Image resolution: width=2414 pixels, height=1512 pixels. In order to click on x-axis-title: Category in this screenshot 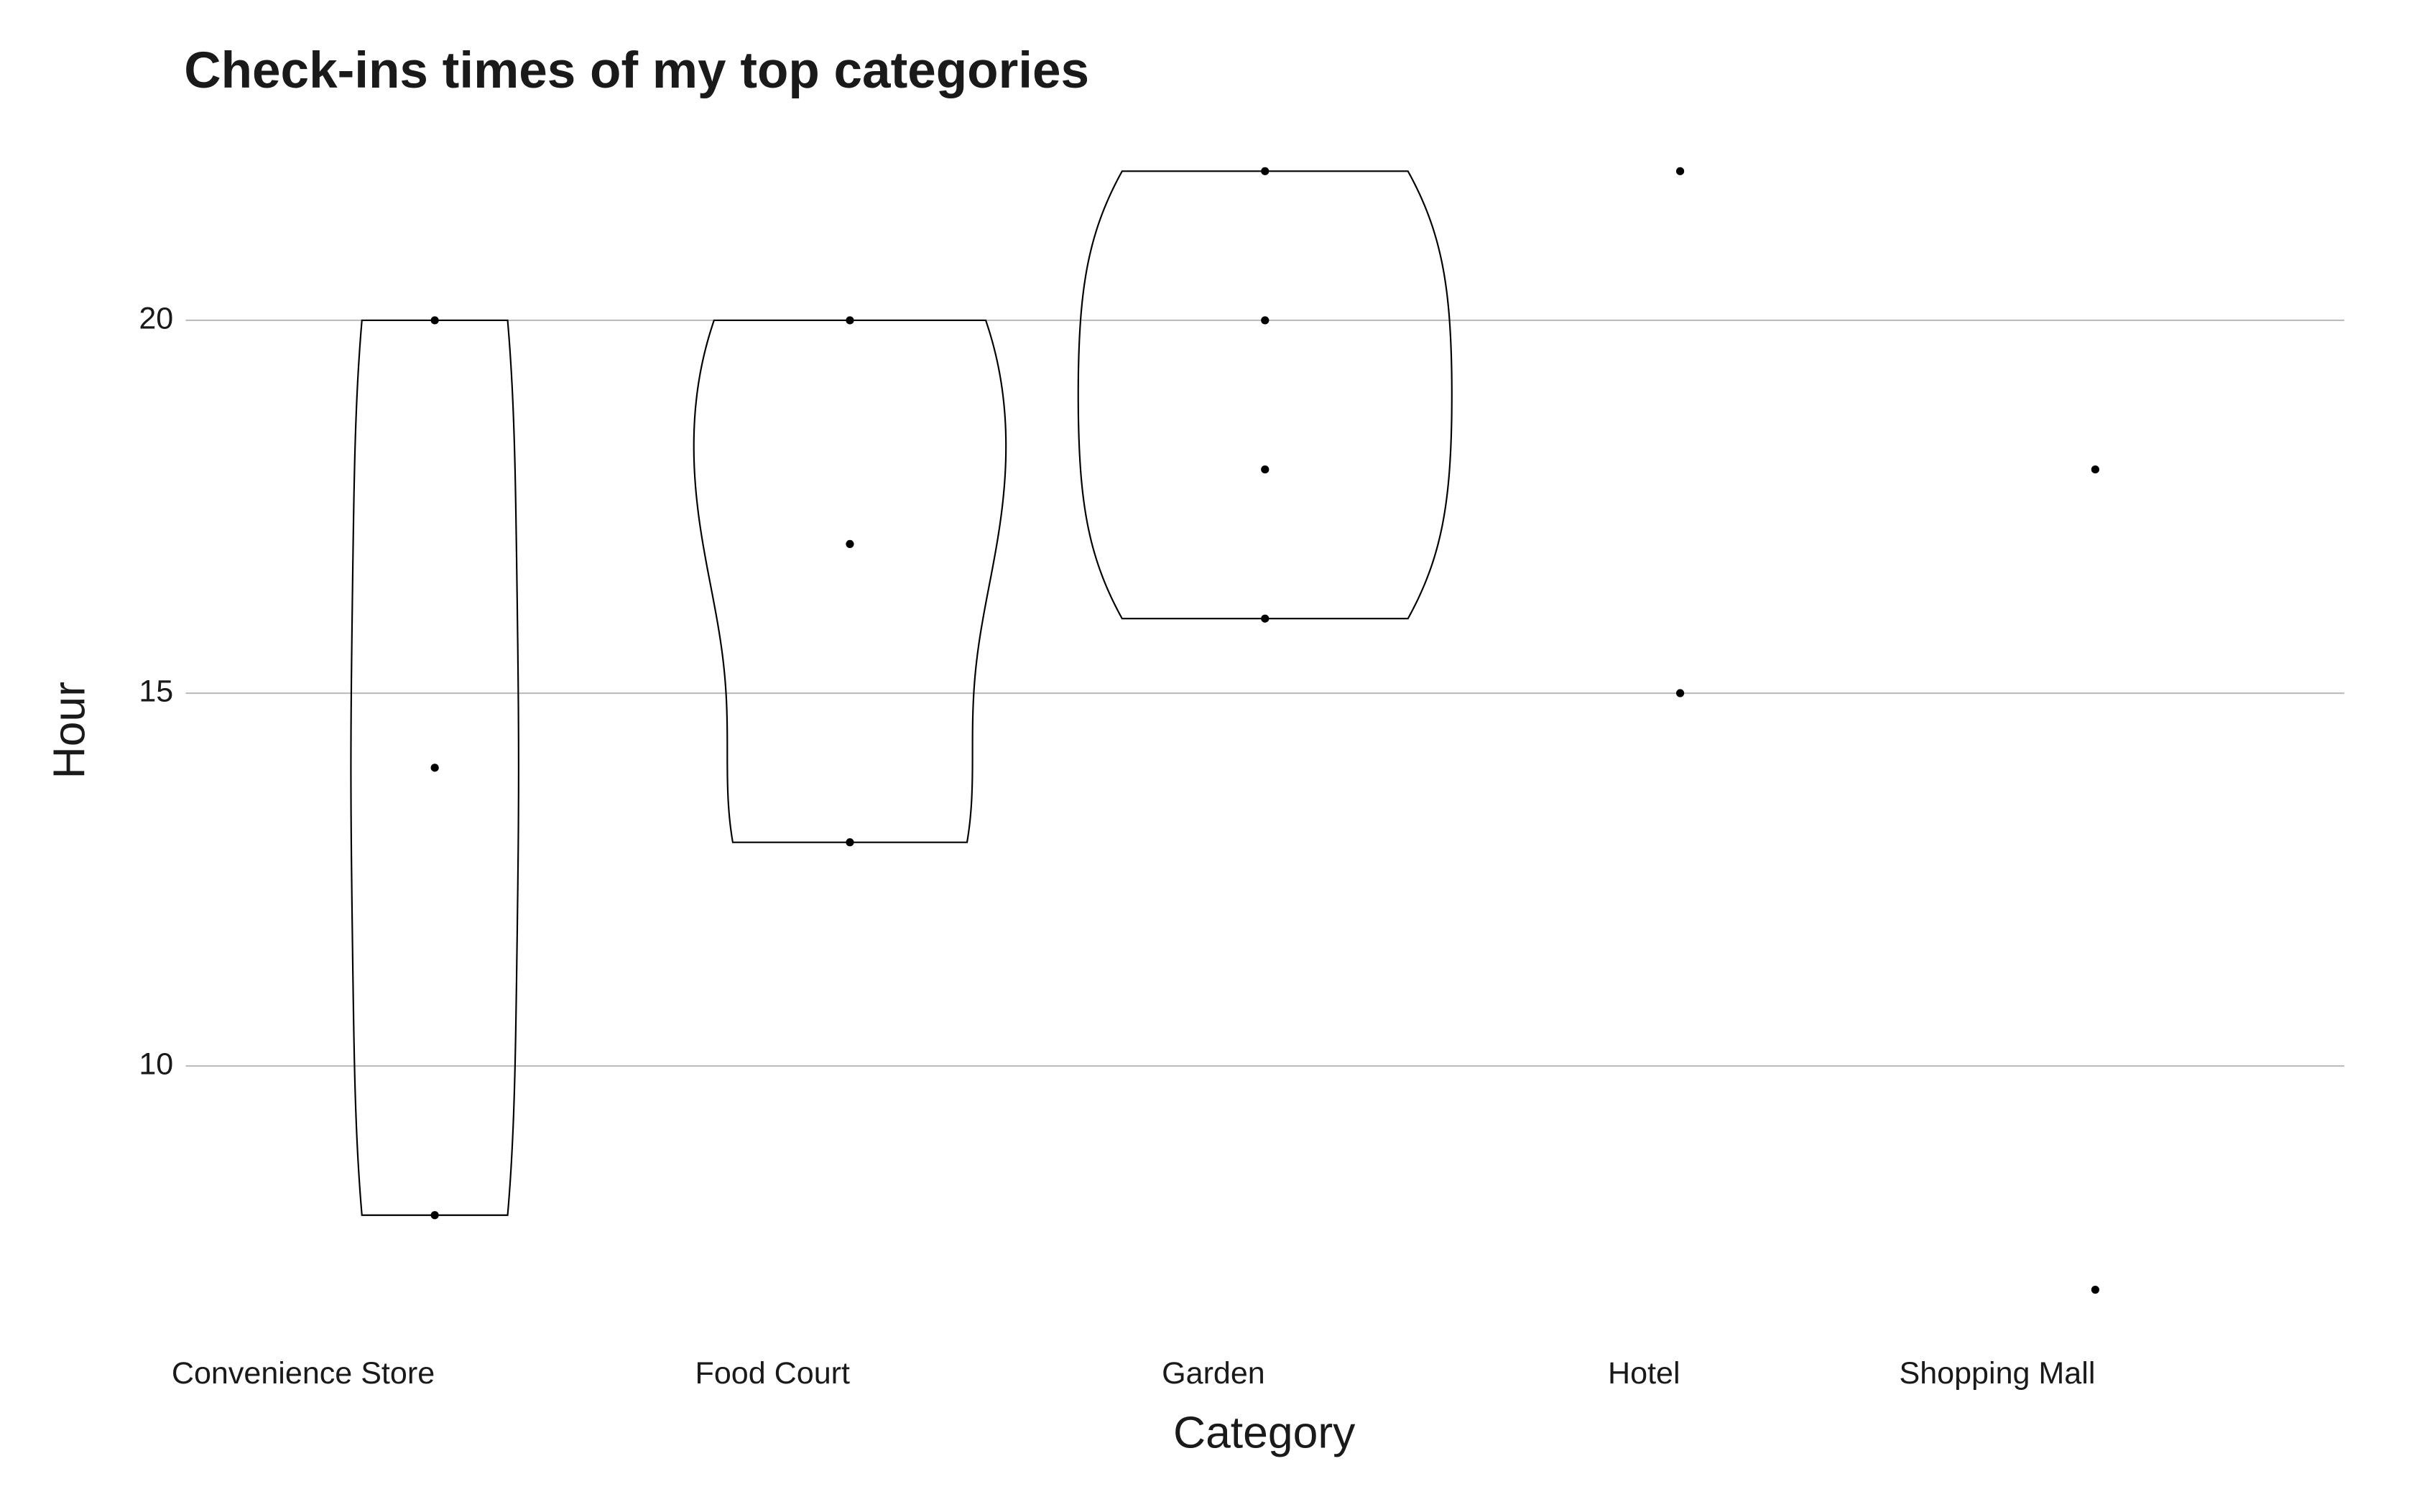, I will do `click(1264, 1432)`.